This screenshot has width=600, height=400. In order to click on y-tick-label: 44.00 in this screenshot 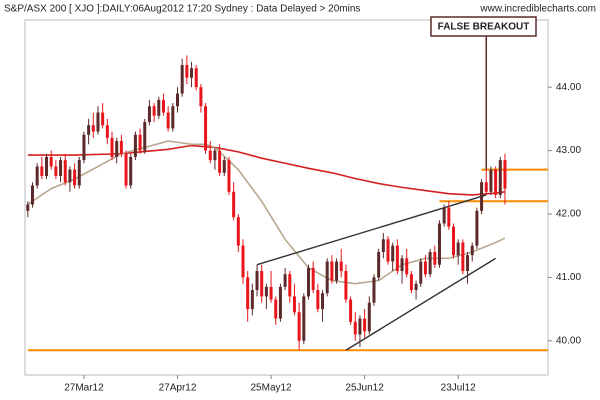, I will do `click(568, 87)`.